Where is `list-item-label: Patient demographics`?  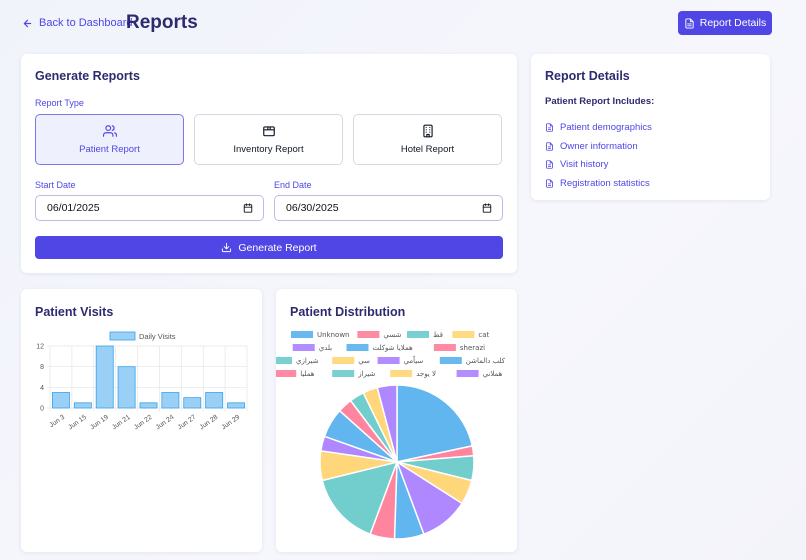 list-item-label: Patient demographics is located at coordinates (606, 127).